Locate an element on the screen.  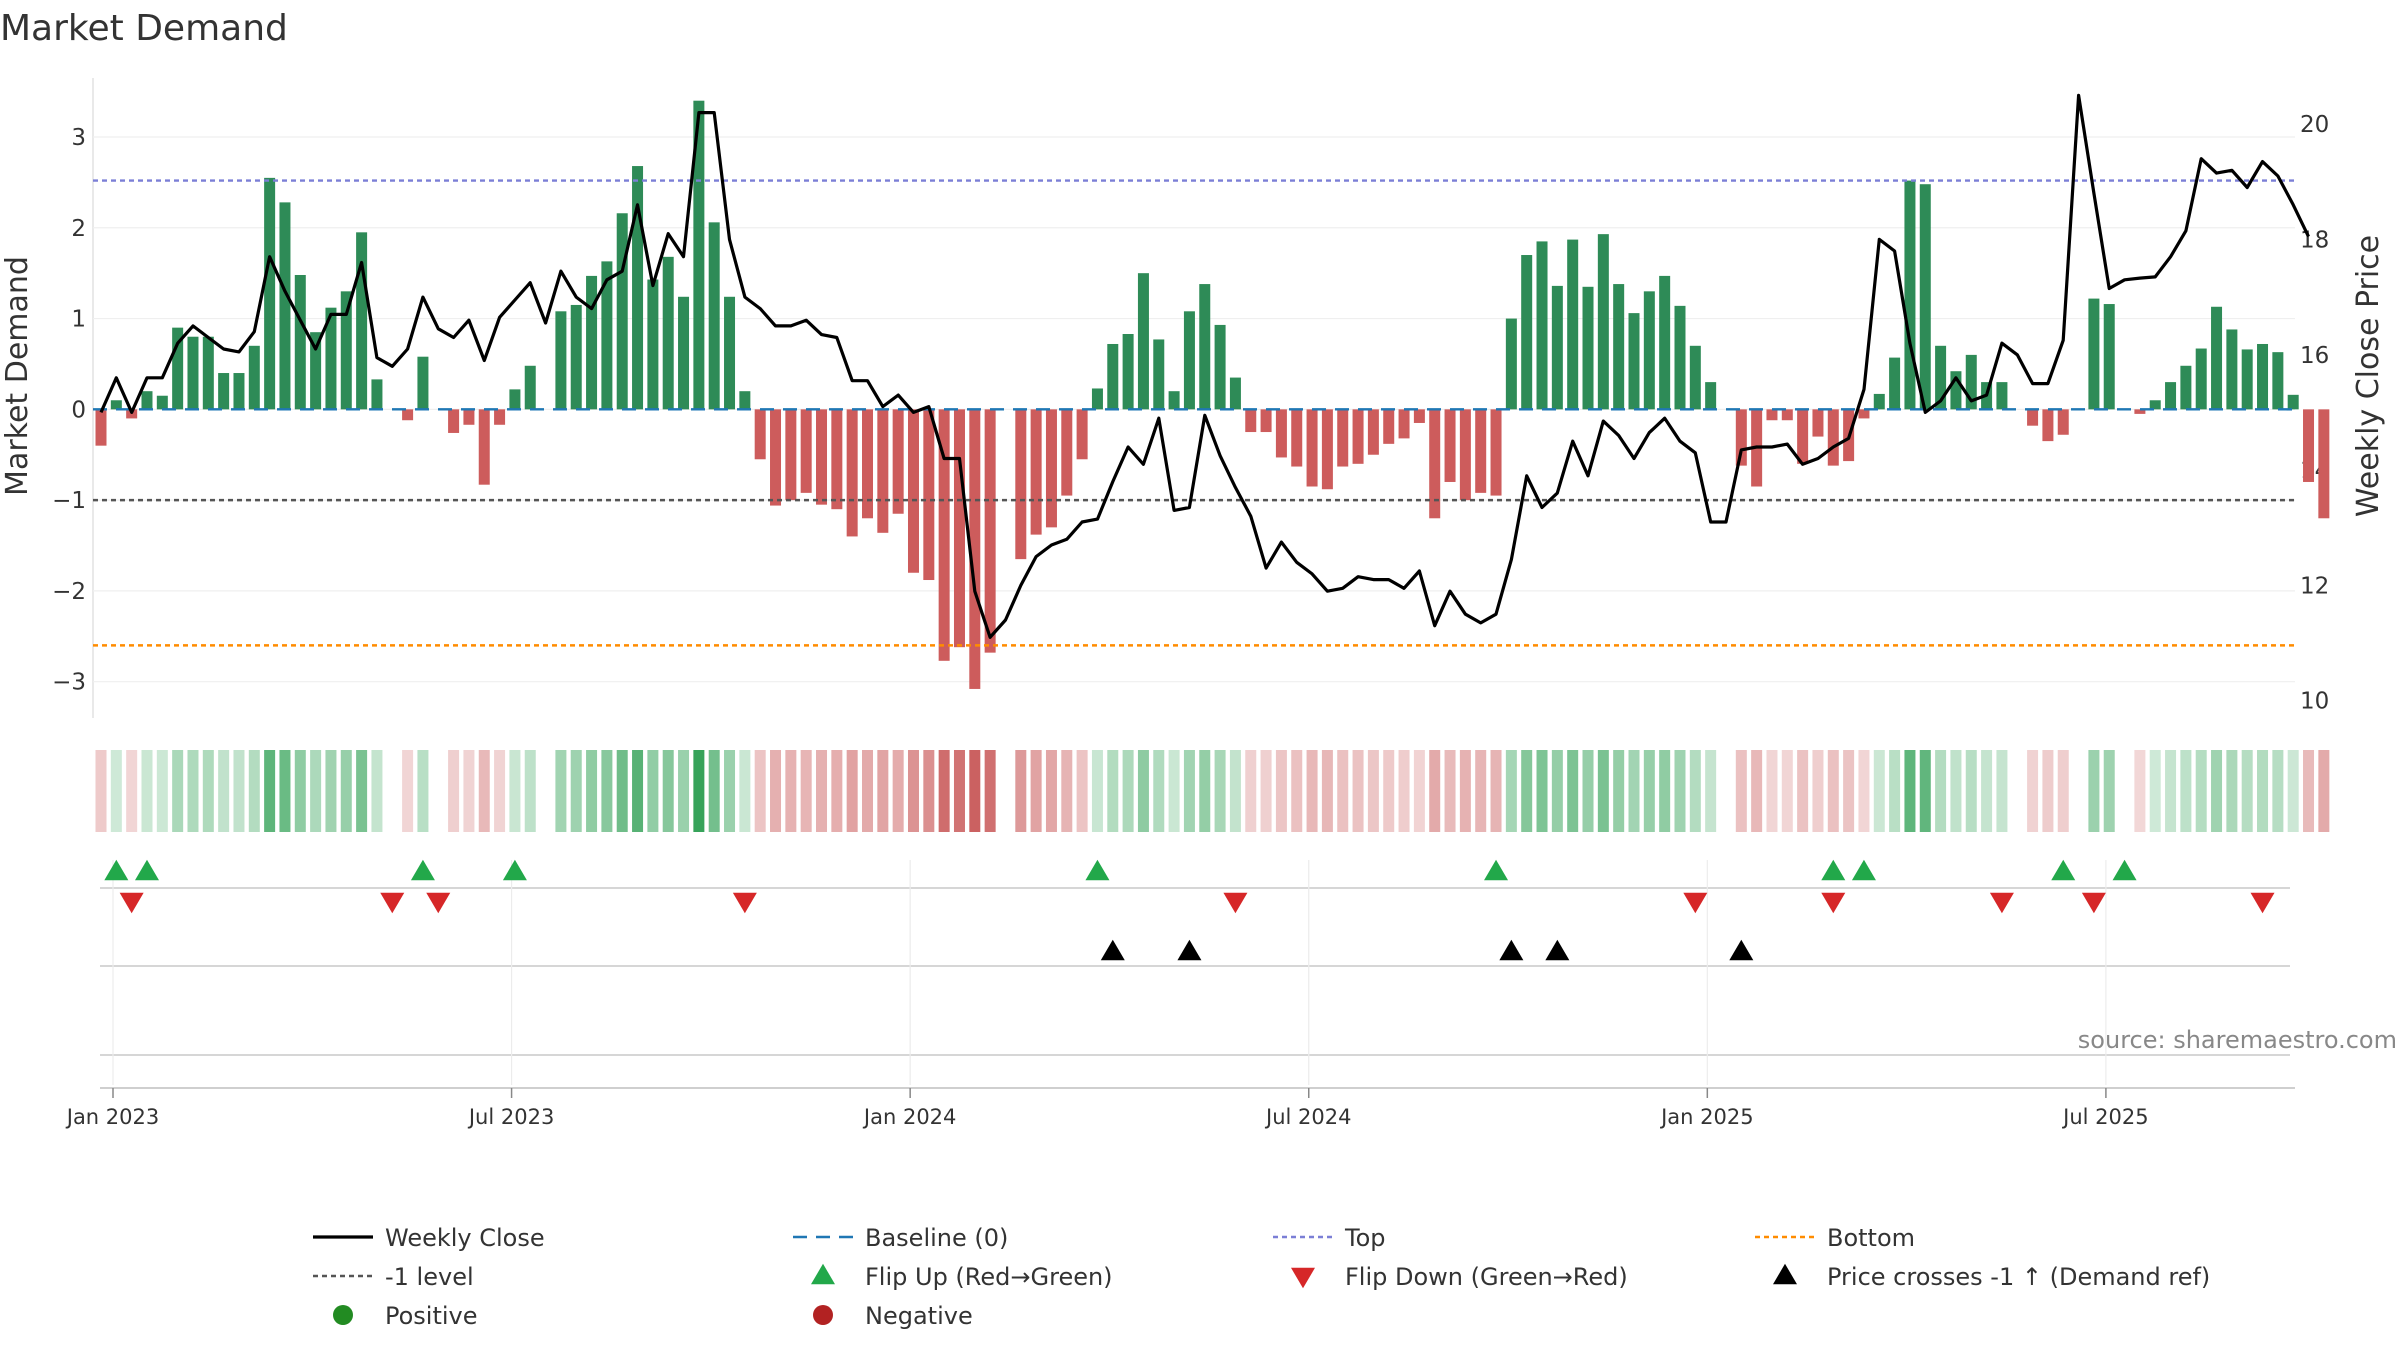
legend-item-flip_up: Flip Up (Red→Green) is located at coordinates (962, 1277).